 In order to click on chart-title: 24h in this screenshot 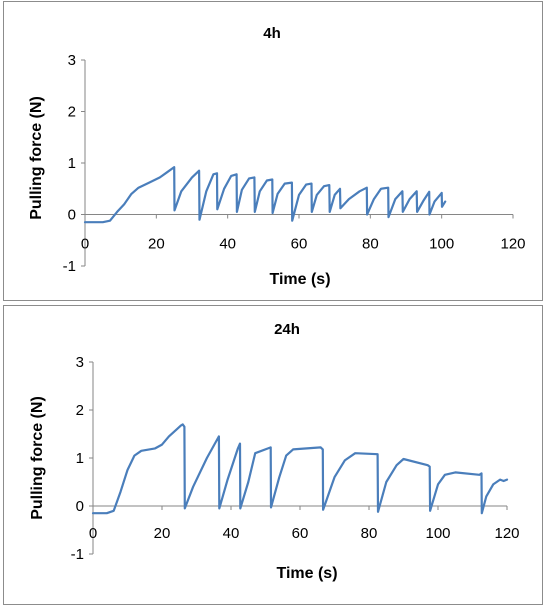, I will do `click(287, 329)`.